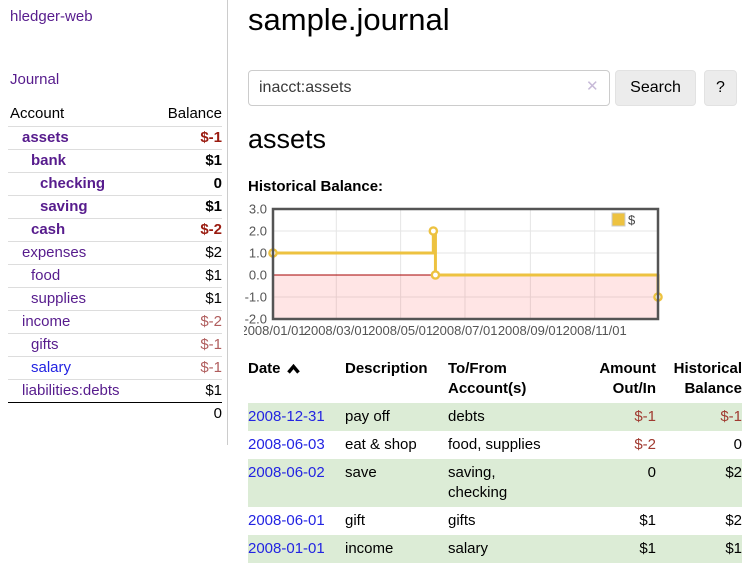 This screenshot has width=742, height=582. Describe the element at coordinates (286, 444) in the screenshot. I see `transaction-date-link: 2008-06-03` at that location.